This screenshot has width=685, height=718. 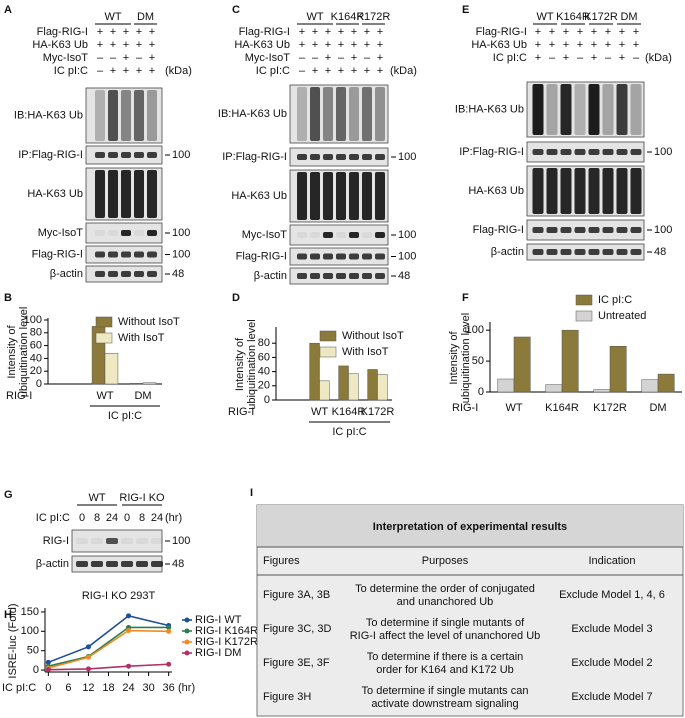 I want to click on blot-label: Flag-RIG-I, so click(x=261, y=256).